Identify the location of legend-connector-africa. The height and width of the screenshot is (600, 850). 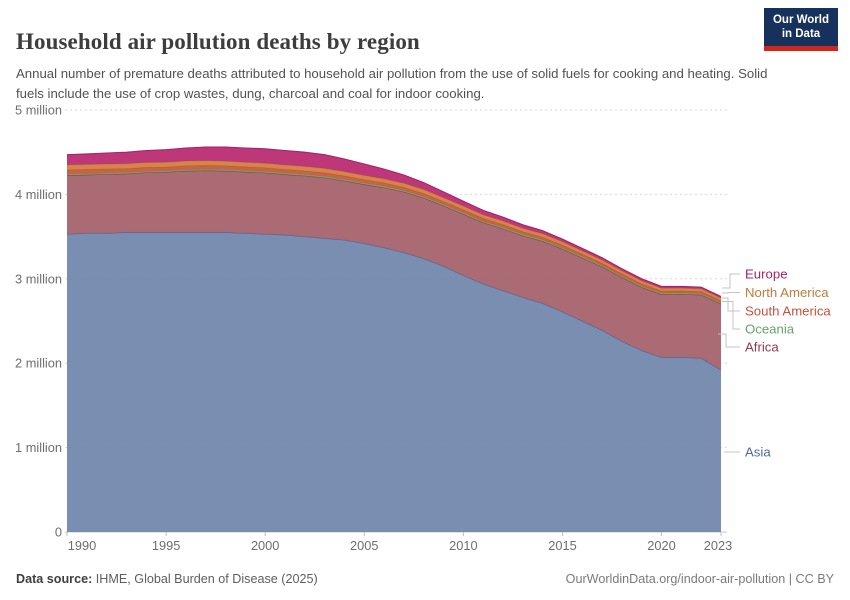
(729, 340).